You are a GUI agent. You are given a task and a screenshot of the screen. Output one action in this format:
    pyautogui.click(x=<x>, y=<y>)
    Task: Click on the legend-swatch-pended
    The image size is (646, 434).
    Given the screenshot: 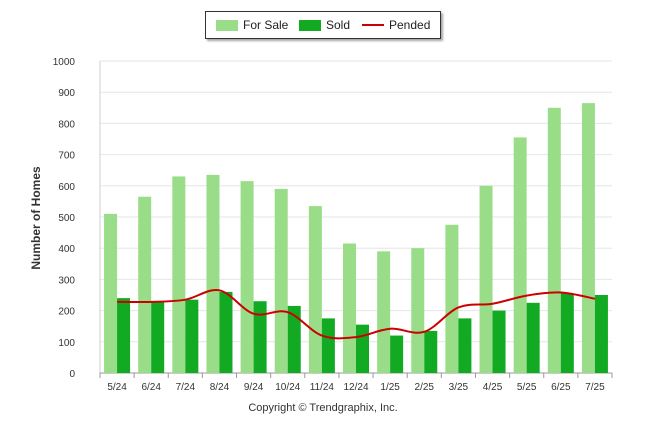 What is the action you would take?
    pyautogui.click(x=373, y=25)
    